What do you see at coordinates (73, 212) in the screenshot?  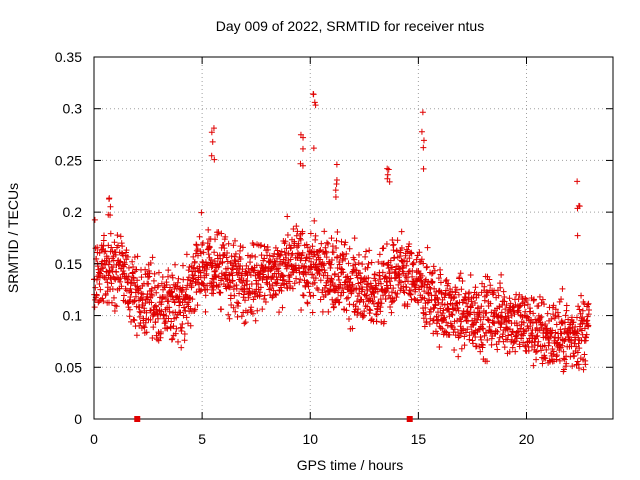 I see `y-tick-label: 0.2` at bounding box center [73, 212].